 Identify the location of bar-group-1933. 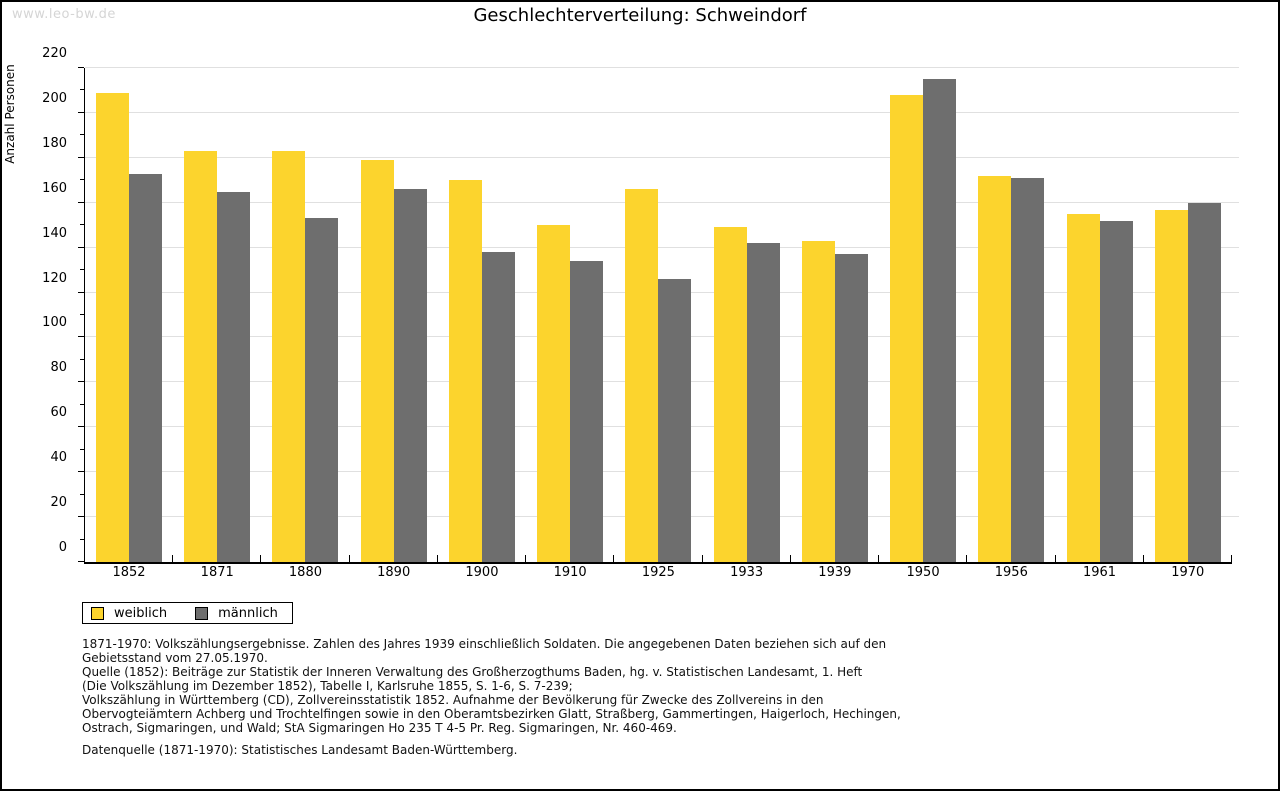
(747, 315).